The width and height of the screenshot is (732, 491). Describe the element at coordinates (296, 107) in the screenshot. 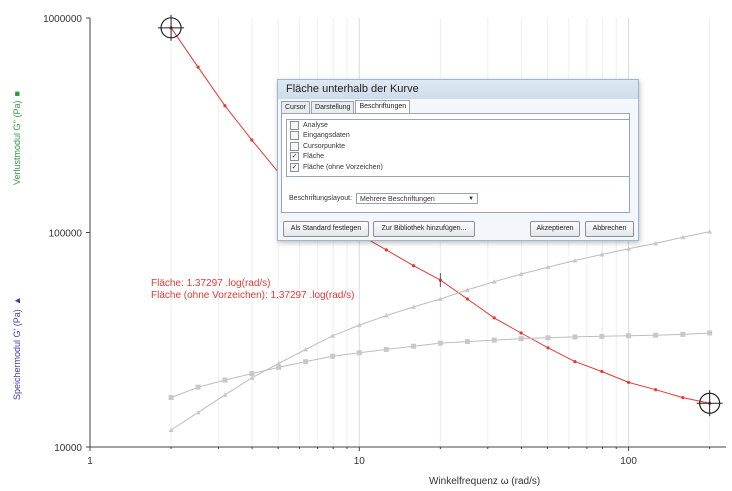

I see `tab-cursor: Cursor` at that location.